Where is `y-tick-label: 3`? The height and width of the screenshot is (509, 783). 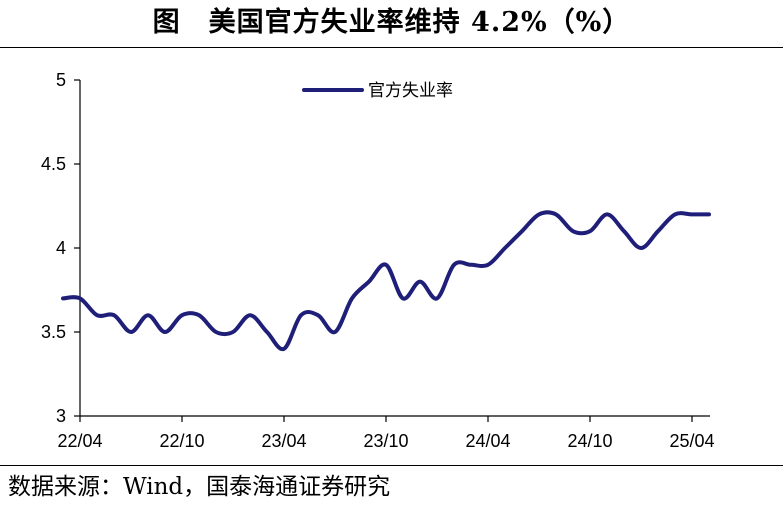
y-tick-label: 3 is located at coordinates (61, 416).